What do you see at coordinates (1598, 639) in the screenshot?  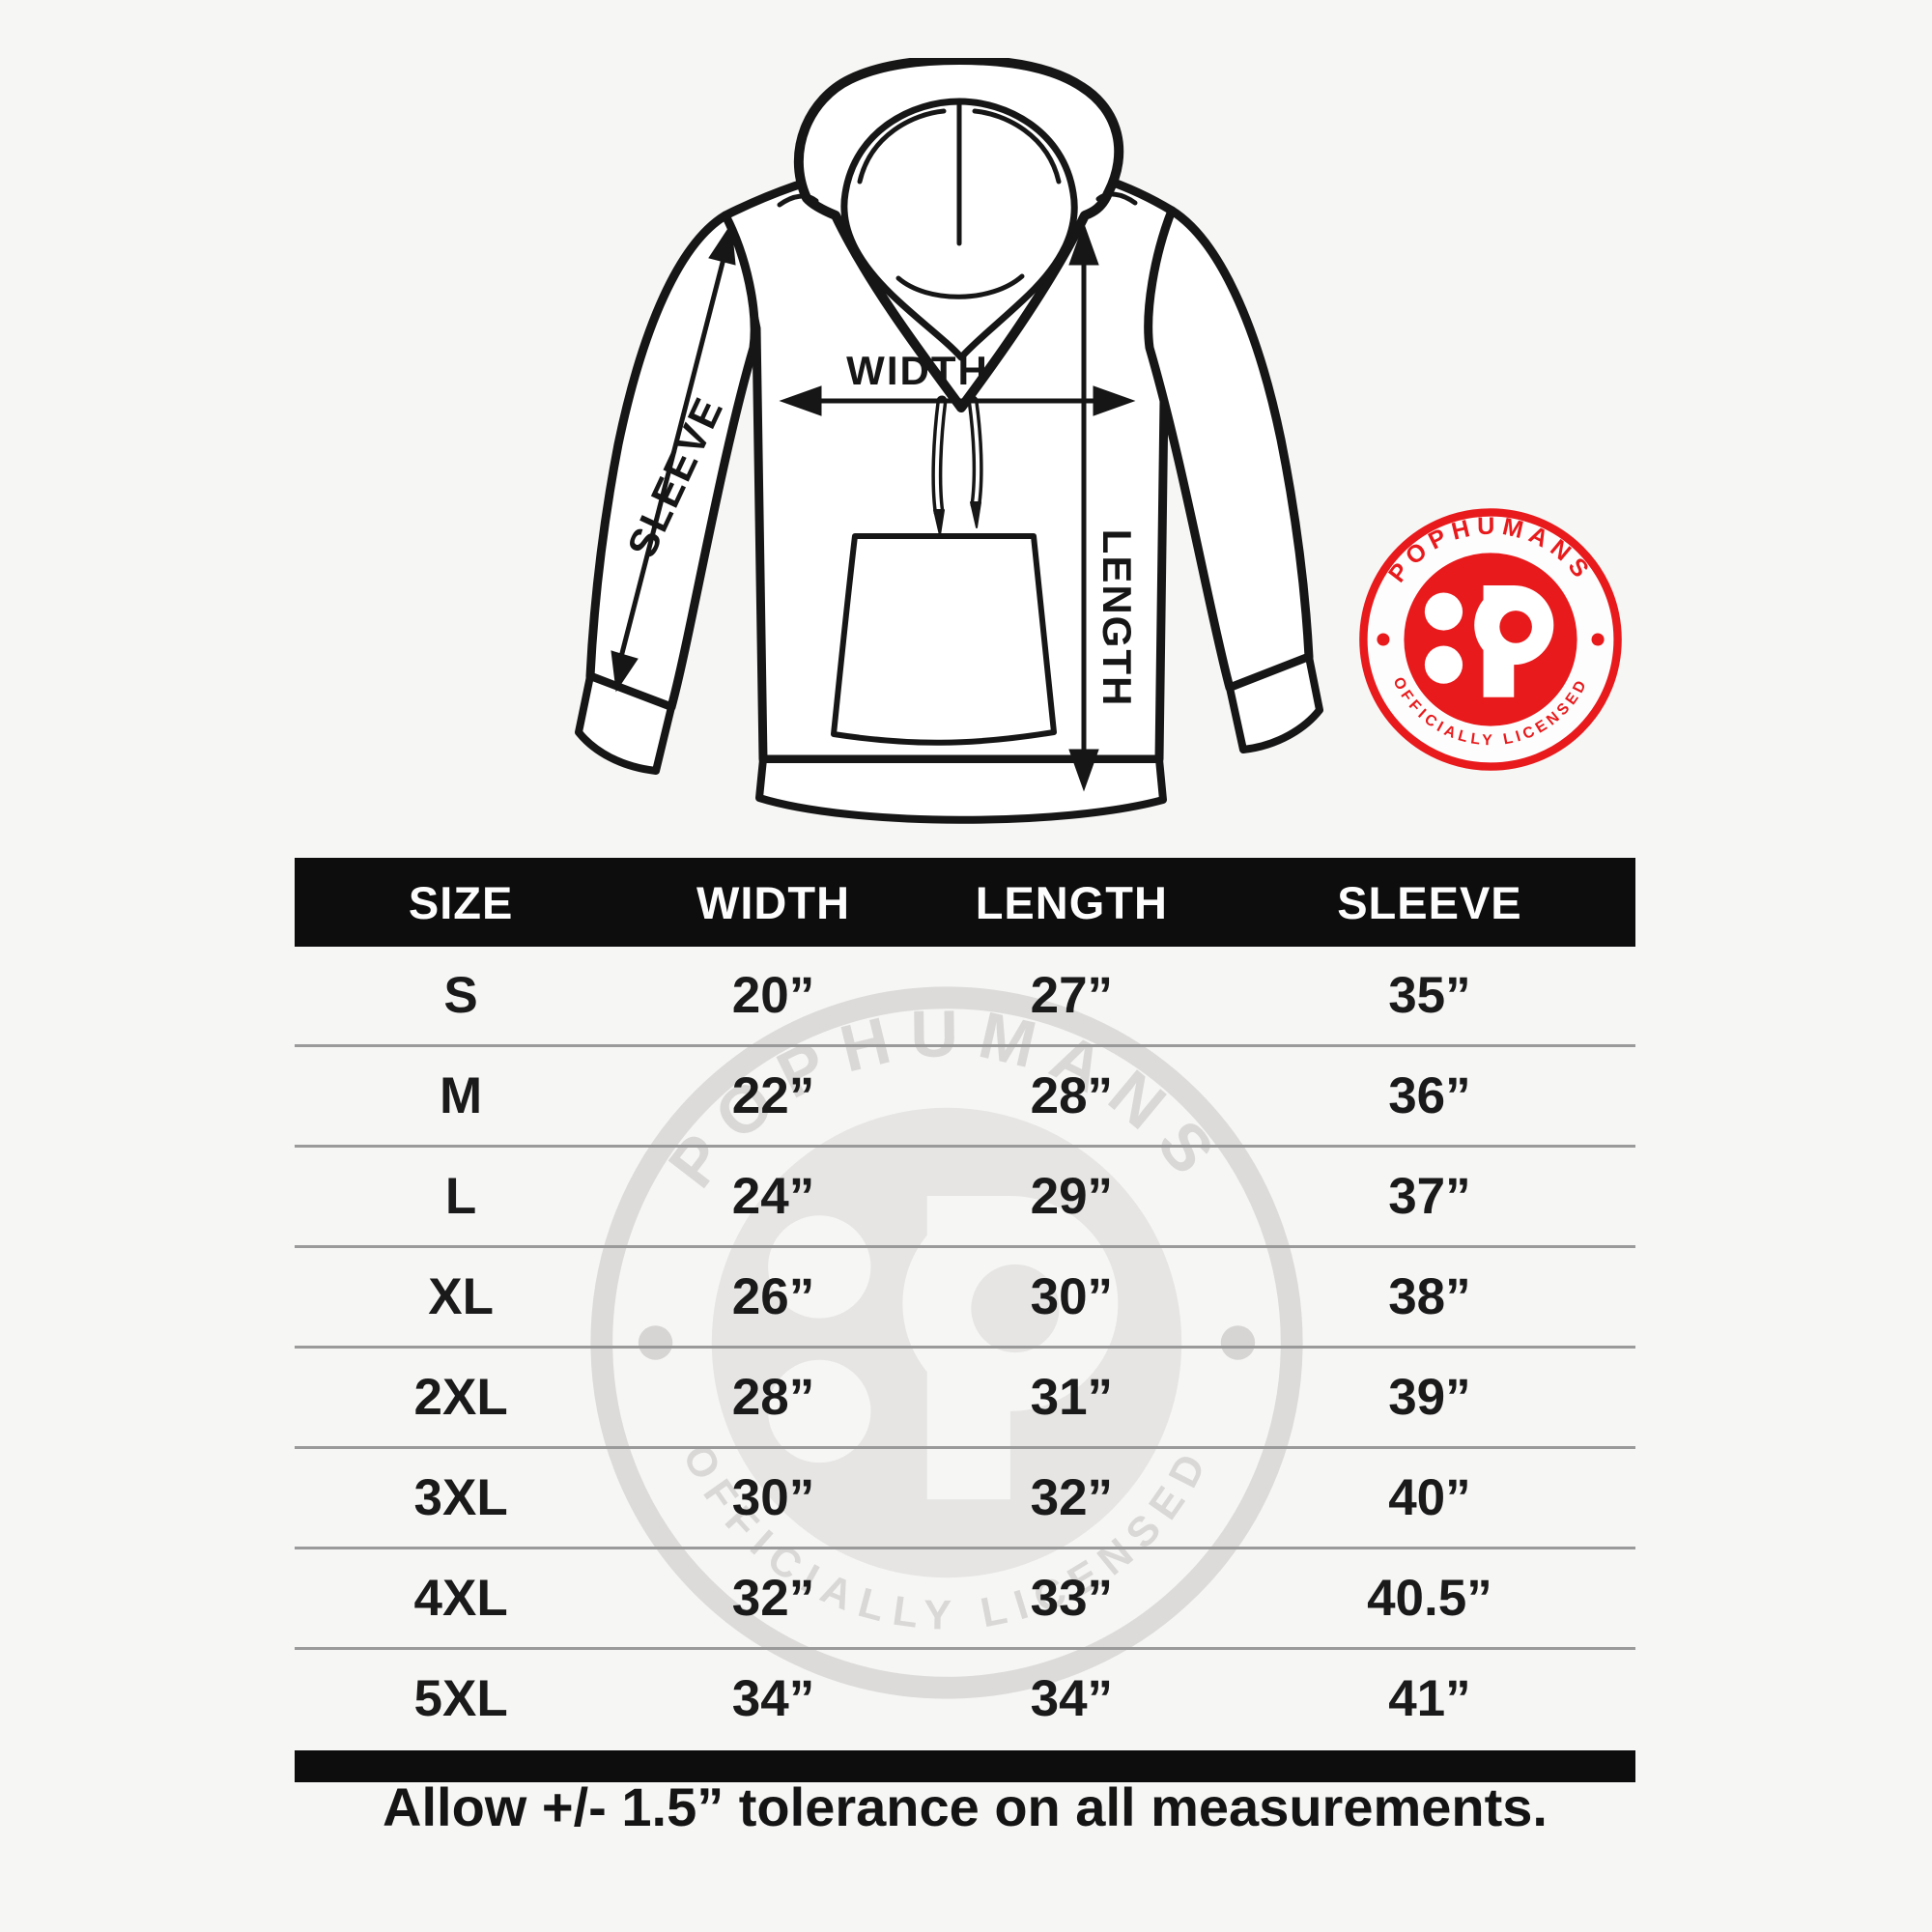 I see `badge-dot-right` at bounding box center [1598, 639].